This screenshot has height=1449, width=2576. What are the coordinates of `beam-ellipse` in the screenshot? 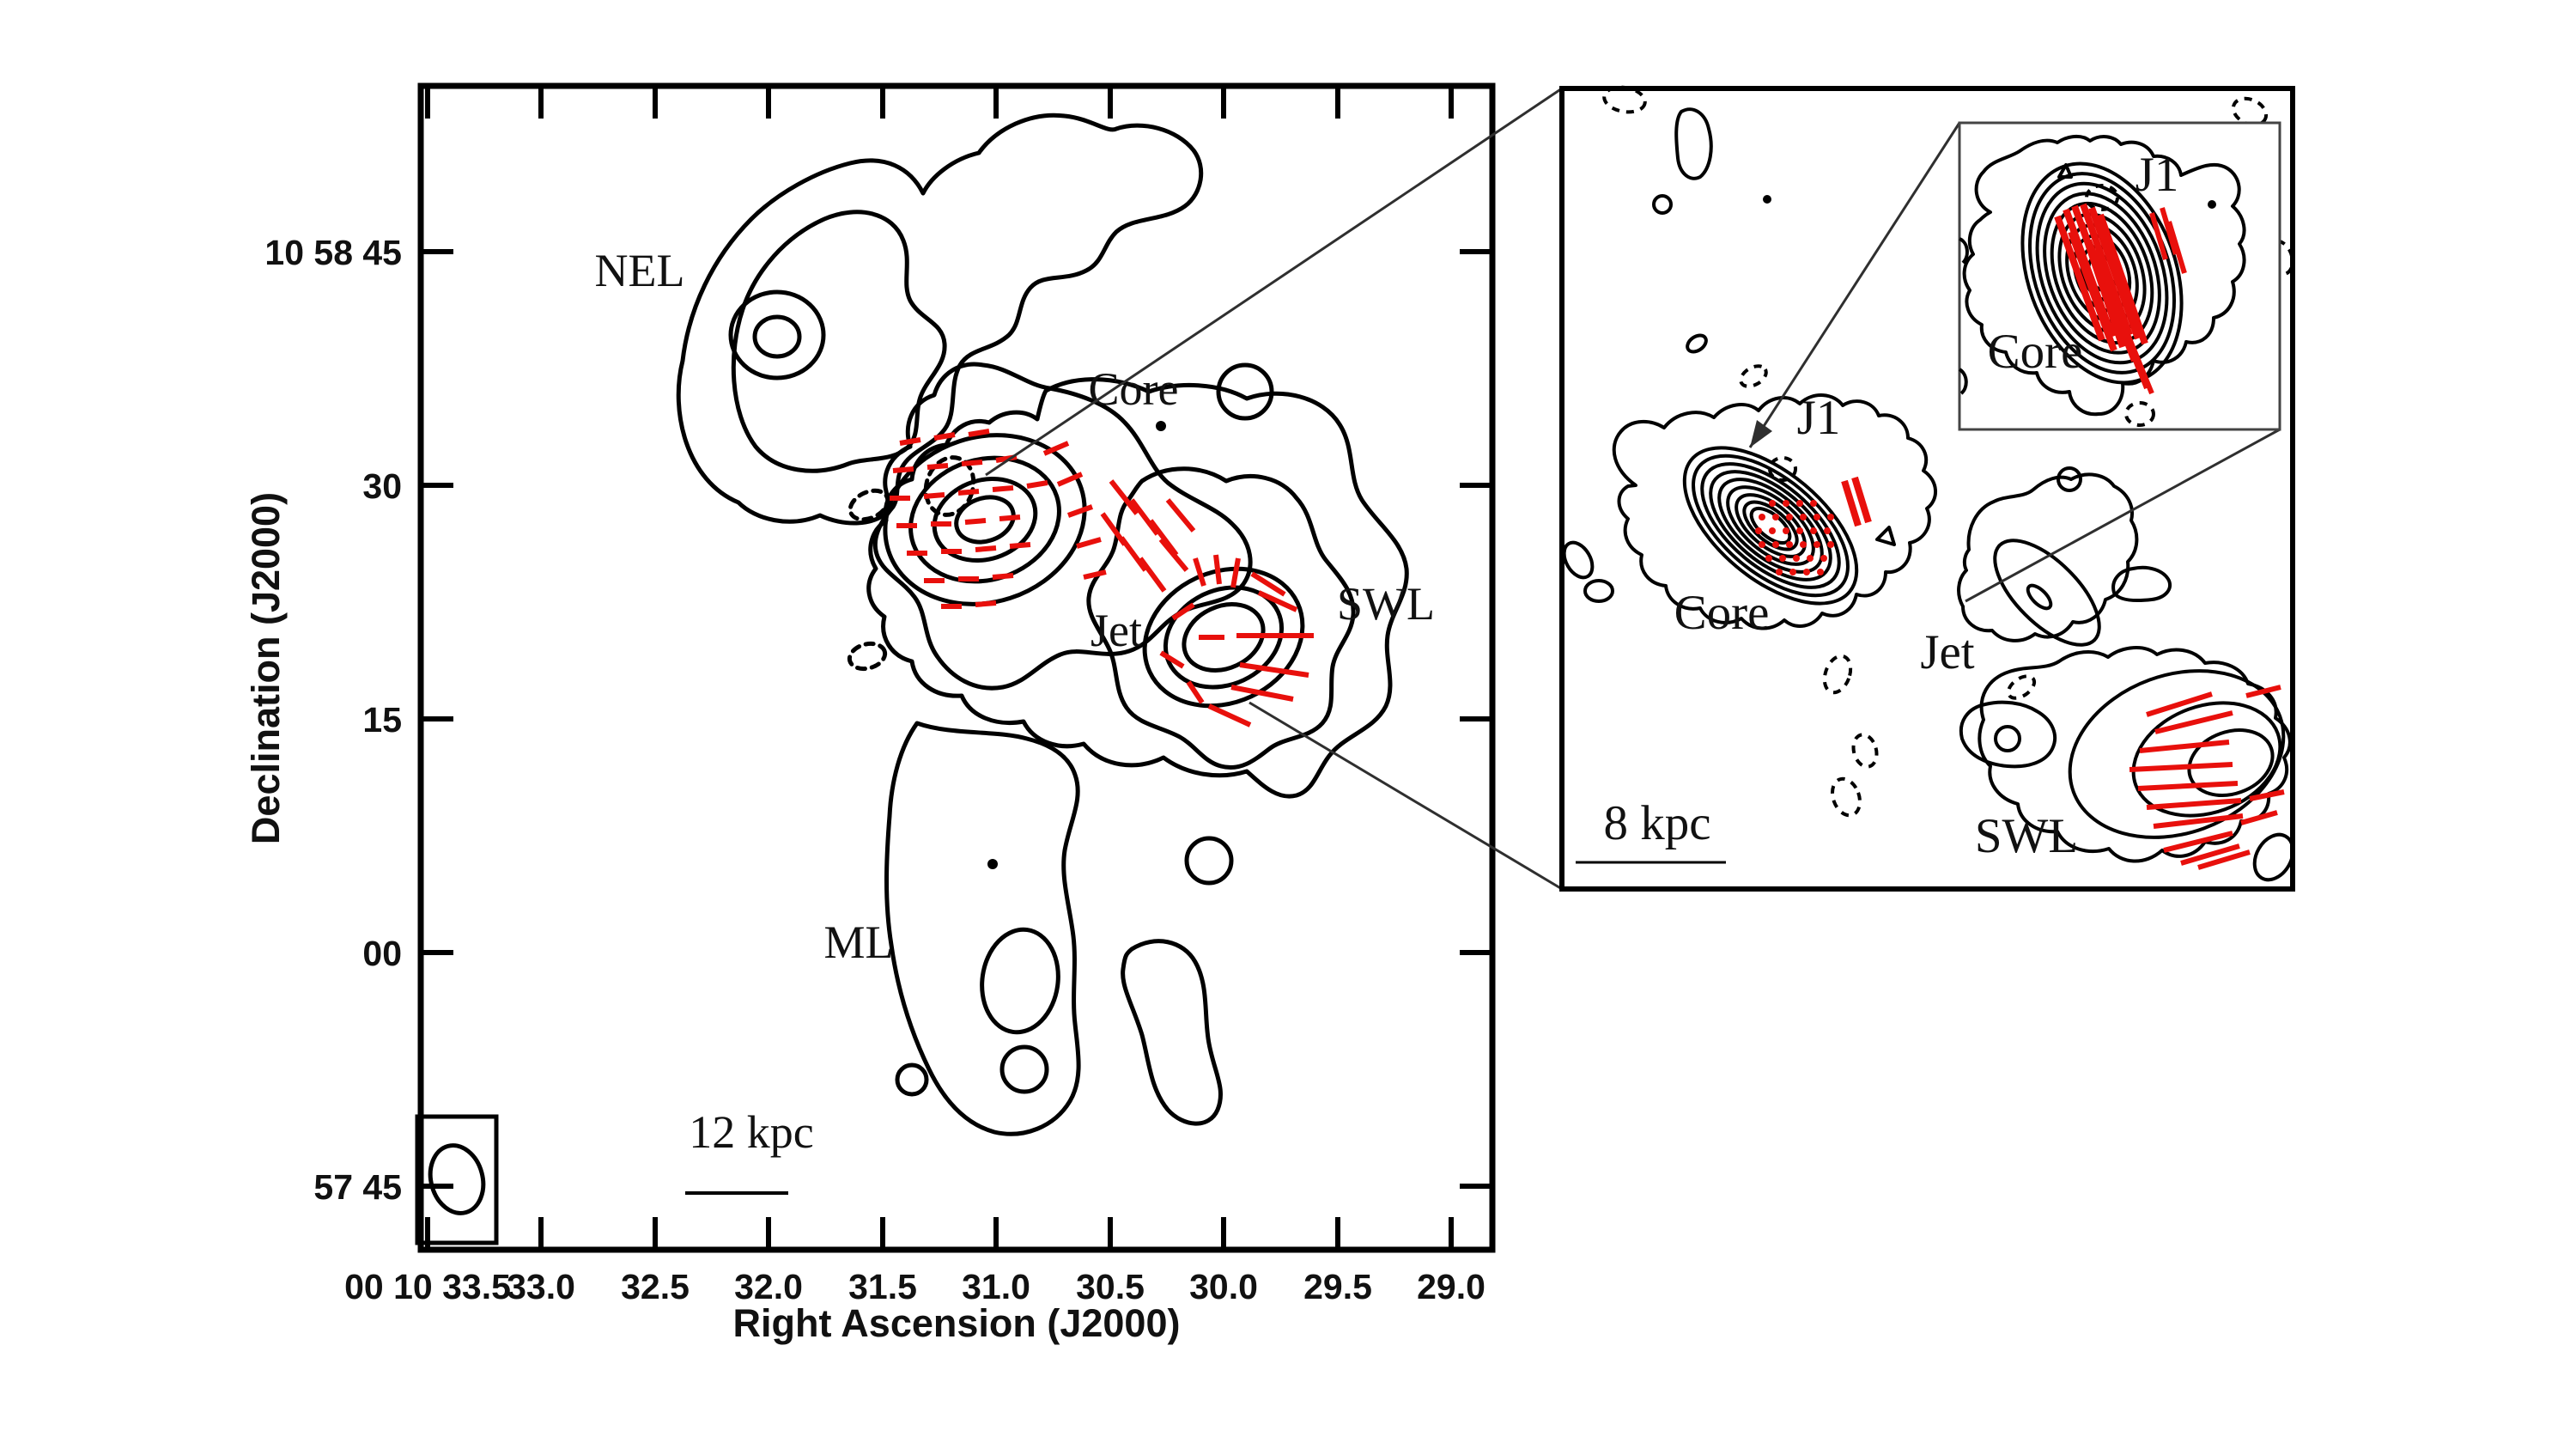 It's located at (457, 1179).